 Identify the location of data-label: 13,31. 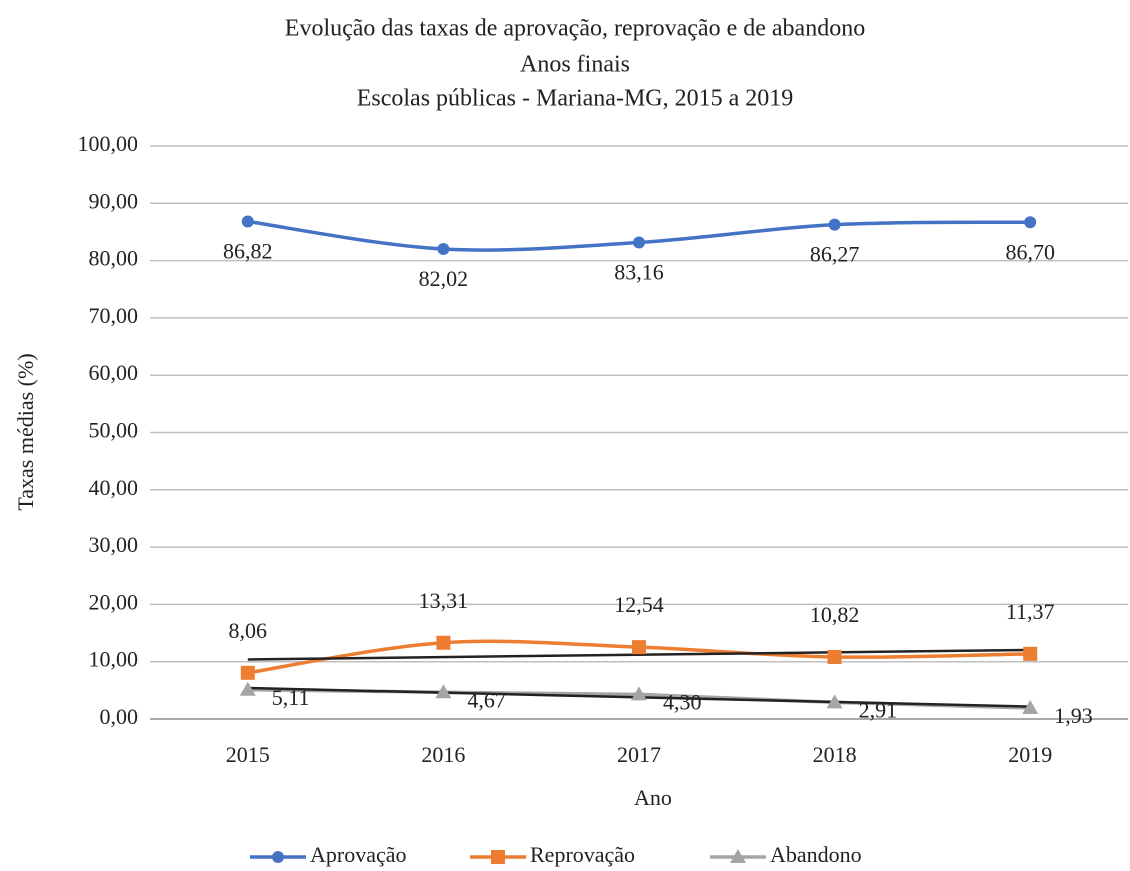
(444, 600).